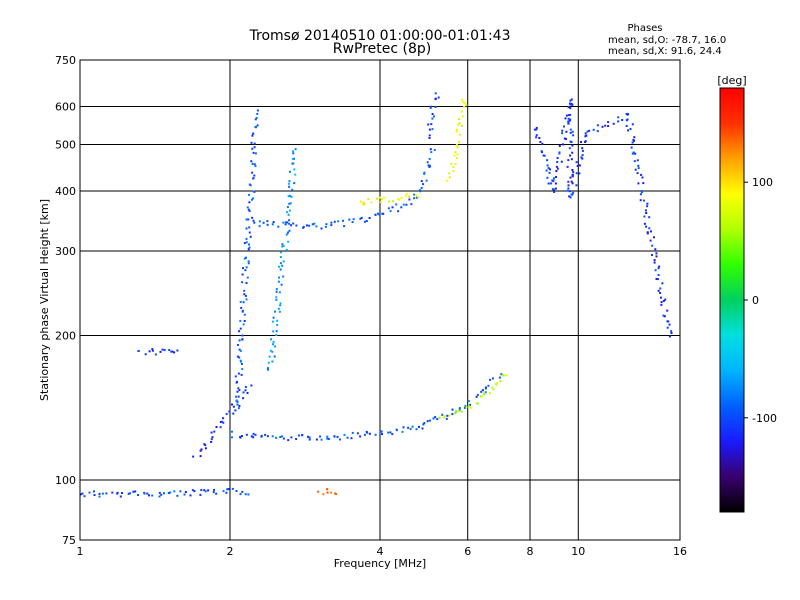 This screenshot has height=600, width=800. What do you see at coordinates (380, 563) in the screenshot?
I see `x-axis-label: Frequency [MHz]` at bounding box center [380, 563].